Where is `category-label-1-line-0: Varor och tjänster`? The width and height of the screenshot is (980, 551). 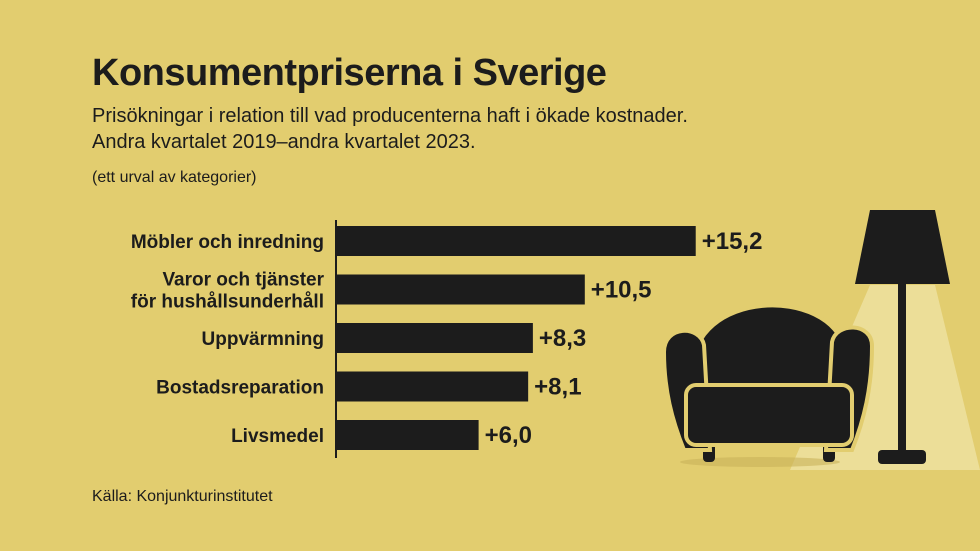
category-label-1-line-0: Varor och tjänster is located at coordinates (243, 280).